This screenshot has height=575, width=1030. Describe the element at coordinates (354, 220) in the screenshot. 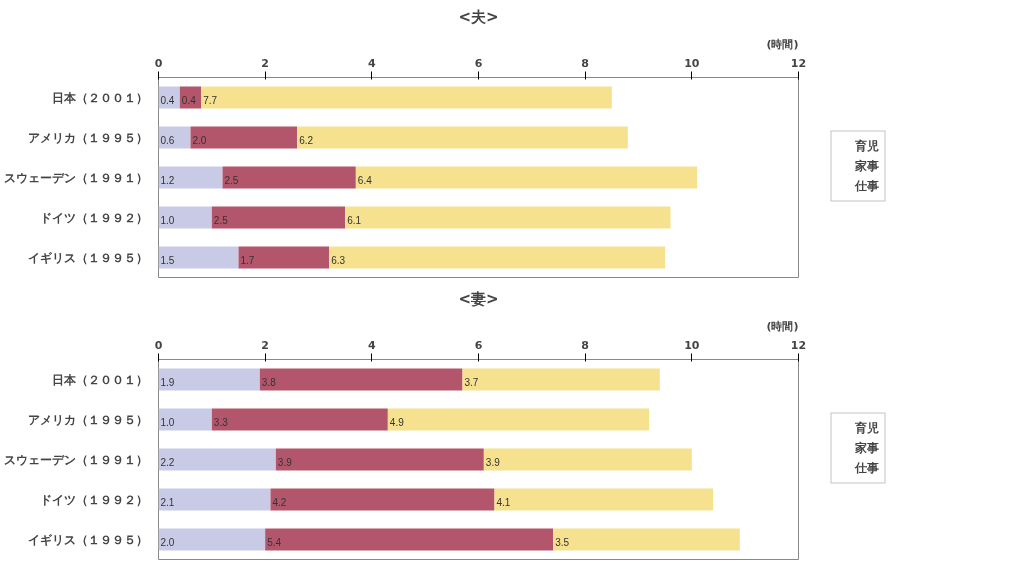

I see `data-label: 6.1` at that location.